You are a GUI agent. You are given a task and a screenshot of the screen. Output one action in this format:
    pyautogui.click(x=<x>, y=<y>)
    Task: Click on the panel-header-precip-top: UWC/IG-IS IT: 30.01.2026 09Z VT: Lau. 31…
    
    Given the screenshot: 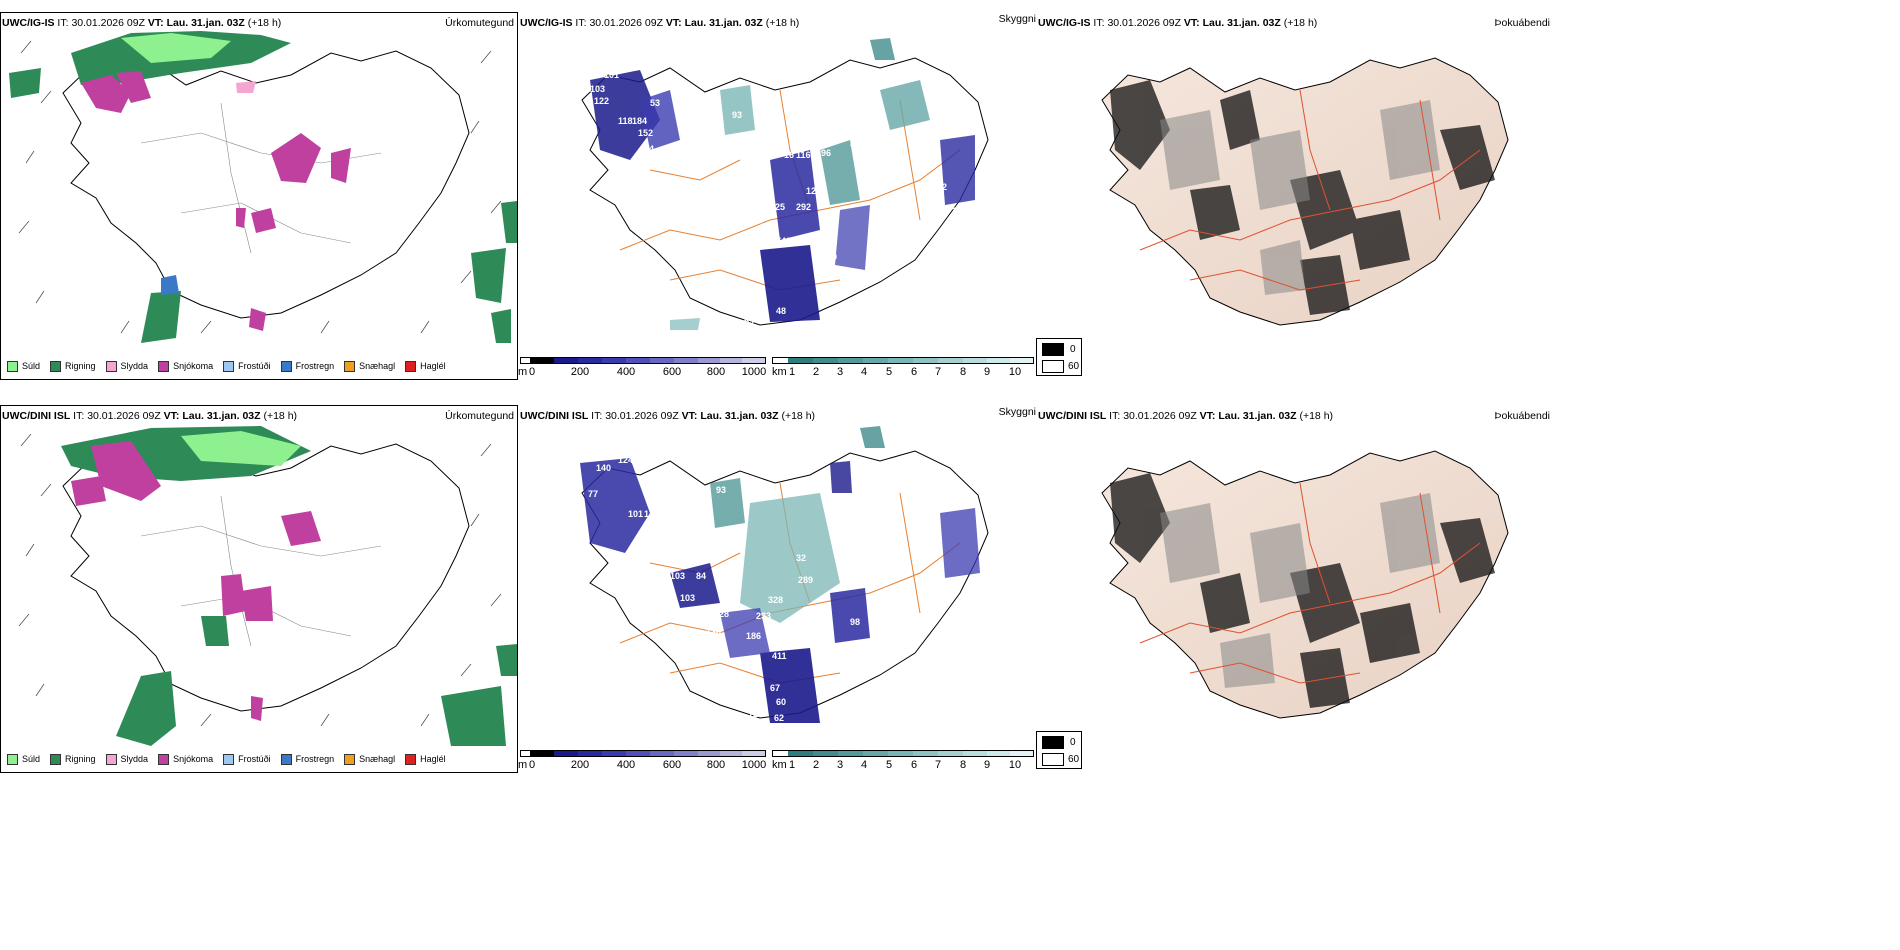 What is the action you would take?
    pyautogui.click(x=141, y=23)
    